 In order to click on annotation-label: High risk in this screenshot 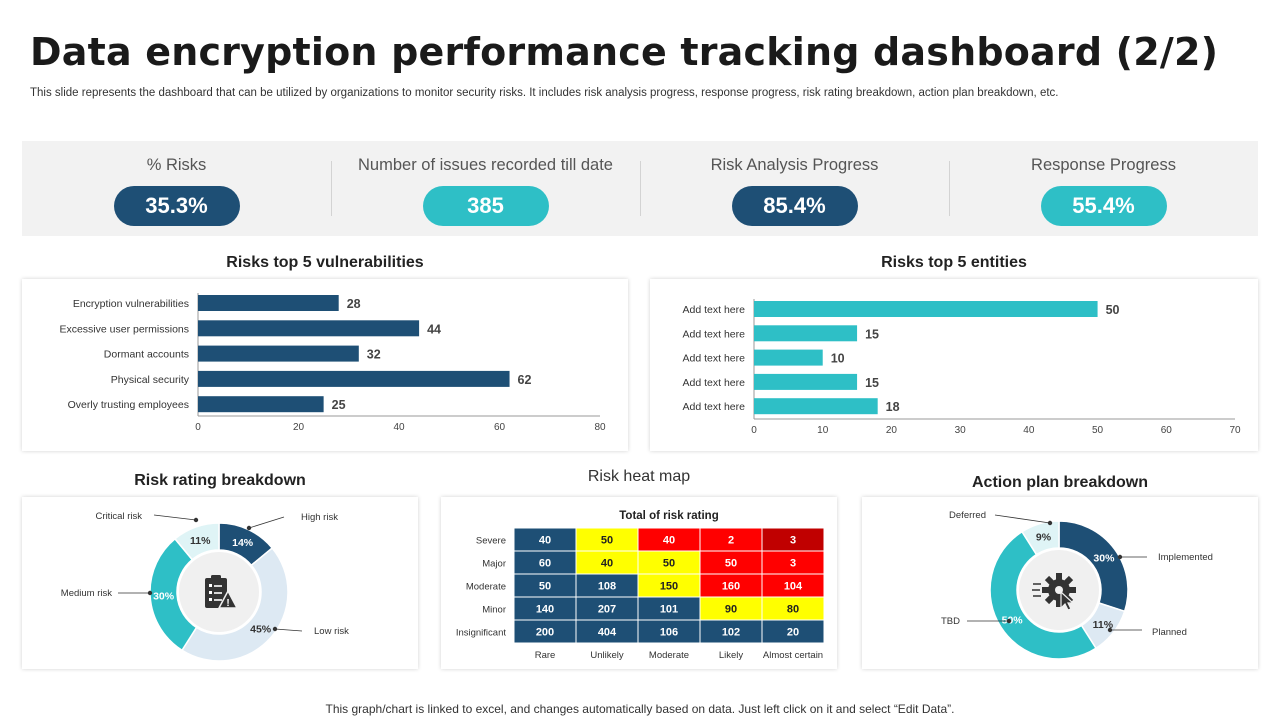, I will do `click(319, 517)`.